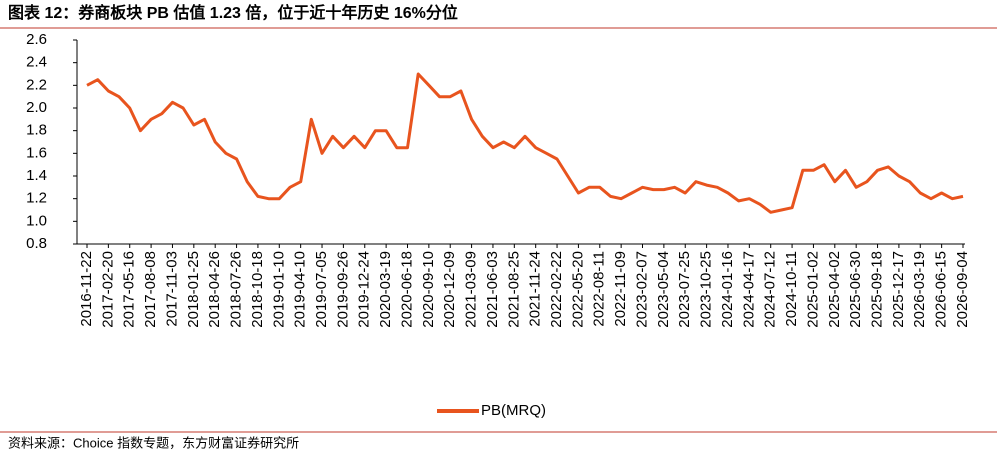 Image resolution: width=997 pixels, height=456 pixels. Describe the element at coordinates (364, 289) in the screenshot. I see `x-tick-label: 2019-12-24` at that location.